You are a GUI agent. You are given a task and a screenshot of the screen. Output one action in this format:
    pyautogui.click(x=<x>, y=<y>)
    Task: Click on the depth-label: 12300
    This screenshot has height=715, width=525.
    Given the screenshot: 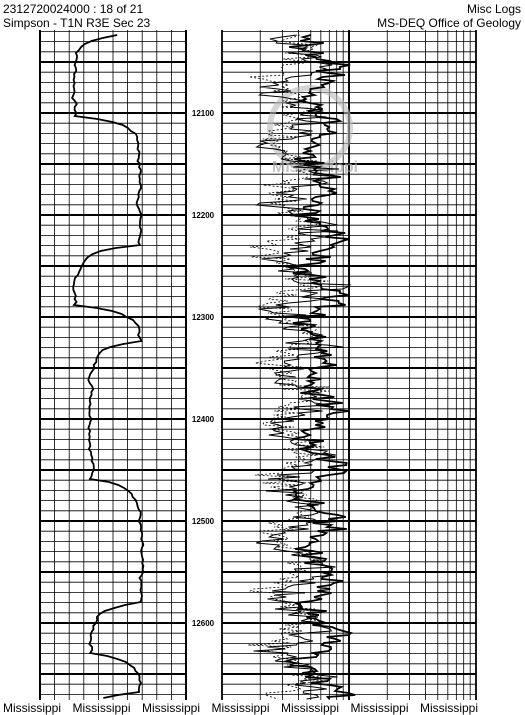 What is the action you would take?
    pyautogui.click(x=203, y=317)
    